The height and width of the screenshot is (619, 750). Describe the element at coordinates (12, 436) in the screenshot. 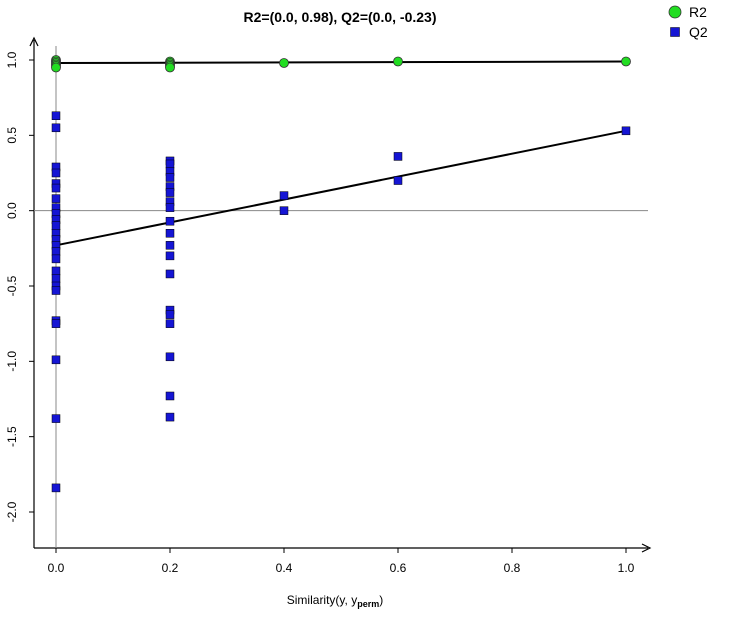

I see `y-tick-label: -1.5` at that location.